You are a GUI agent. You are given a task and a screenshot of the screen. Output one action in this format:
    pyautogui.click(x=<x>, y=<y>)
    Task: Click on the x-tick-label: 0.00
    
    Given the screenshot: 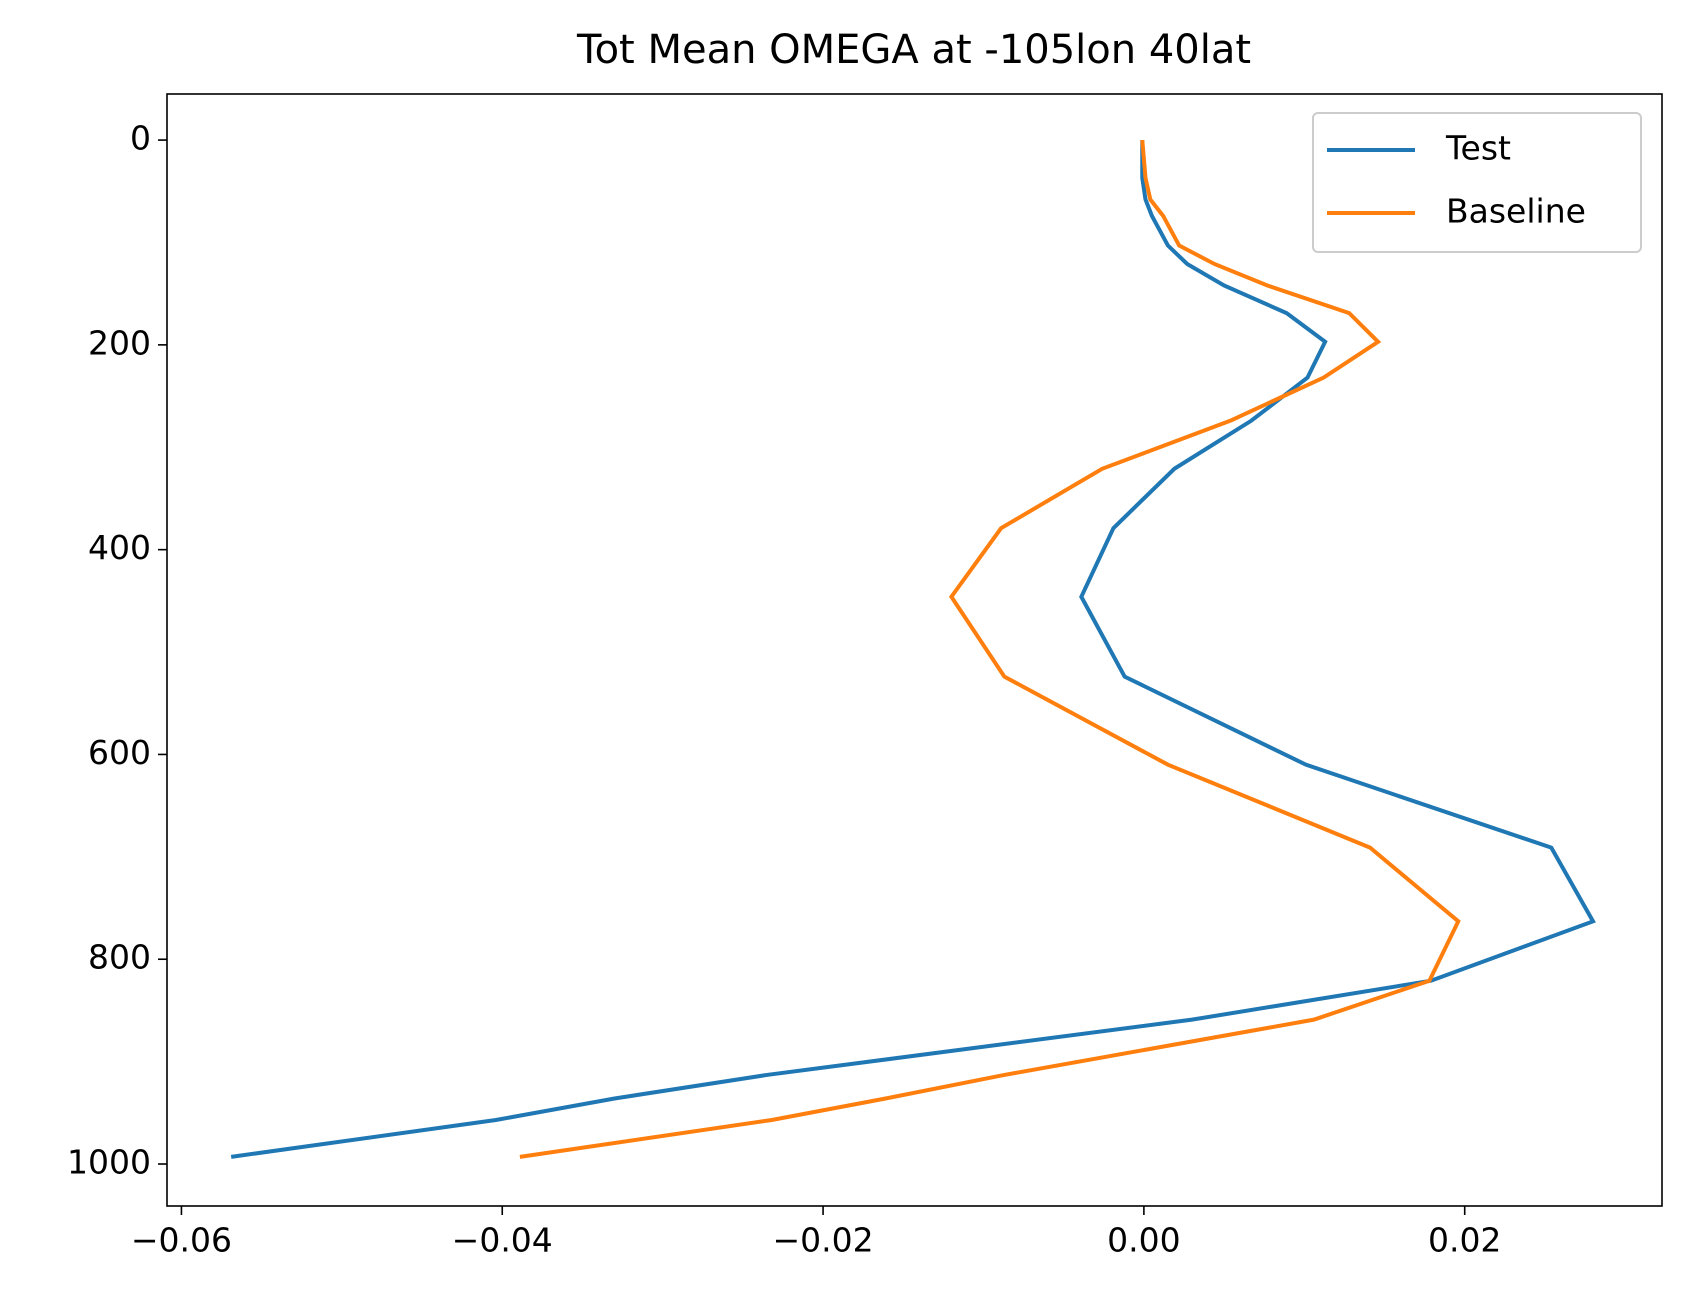 What is the action you would take?
    pyautogui.click(x=1143, y=1240)
    